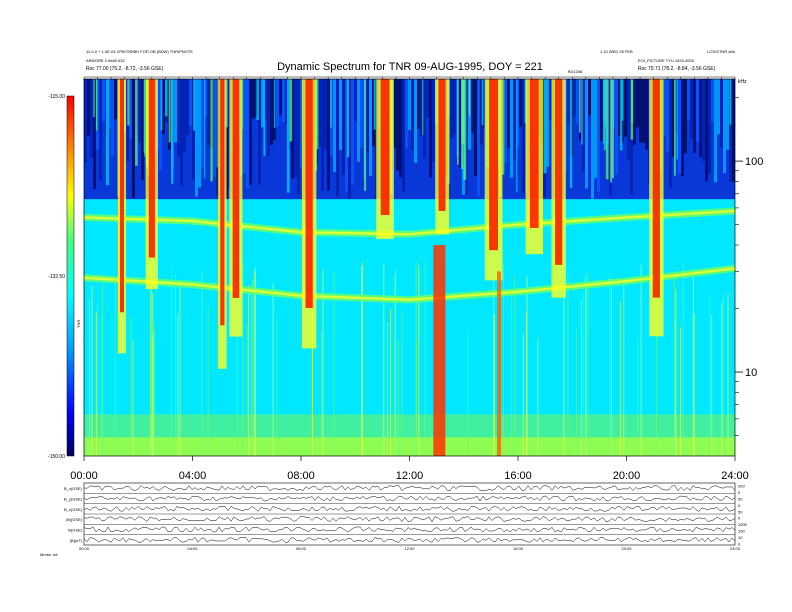 The height and width of the screenshot is (612, 792). I want to click on lower-x-tick-label: 24:00, so click(735, 548).